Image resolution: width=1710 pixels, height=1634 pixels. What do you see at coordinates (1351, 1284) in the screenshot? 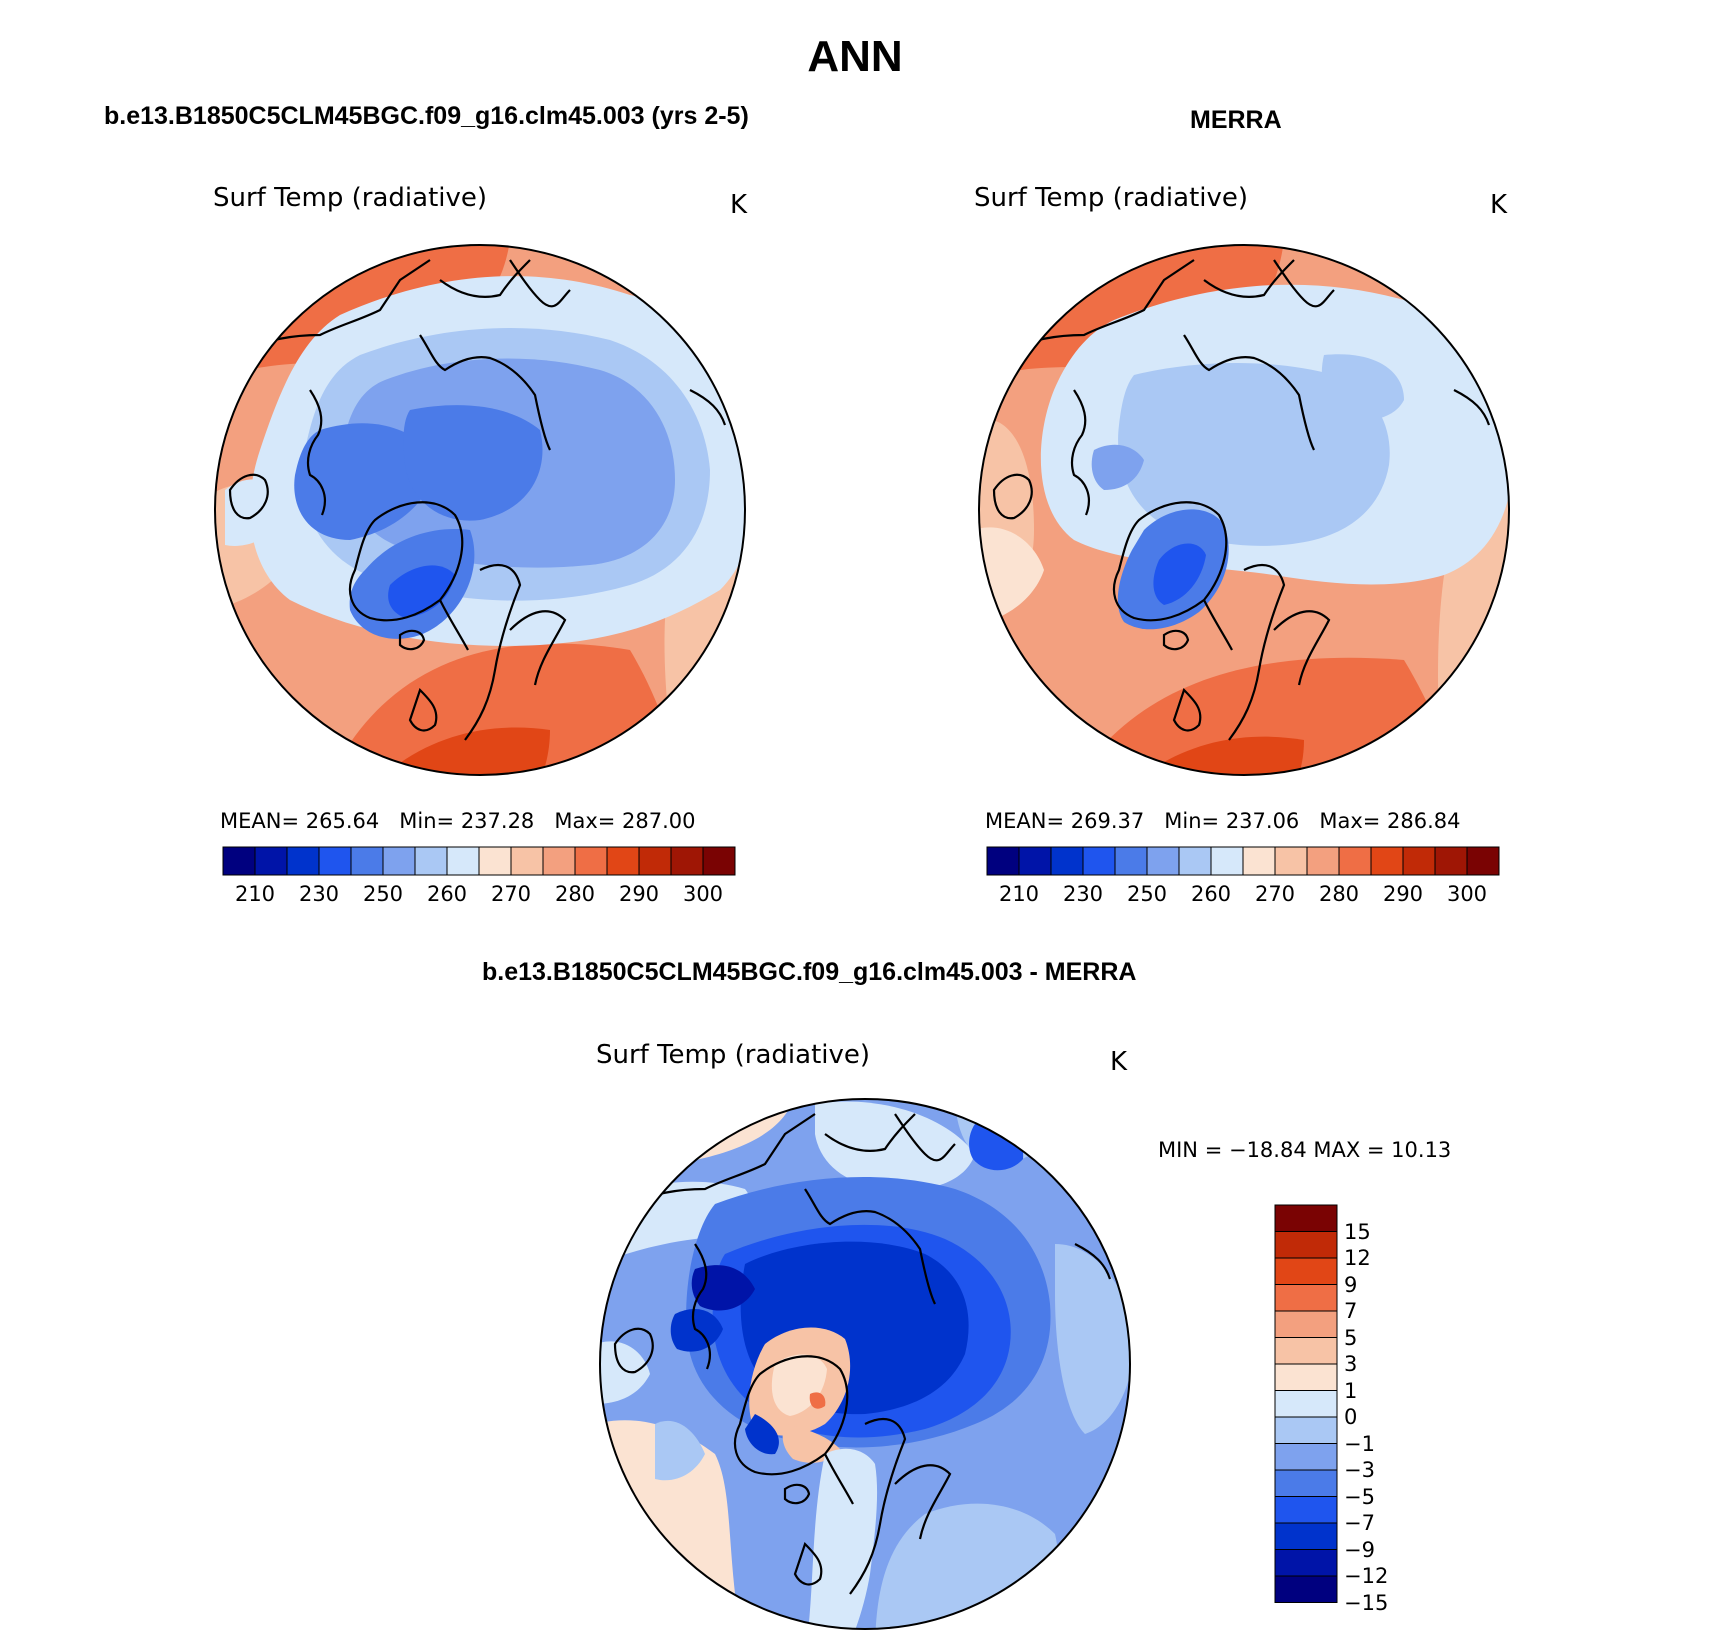
I see `diff-colorbar-label: 9` at bounding box center [1351, 1284].